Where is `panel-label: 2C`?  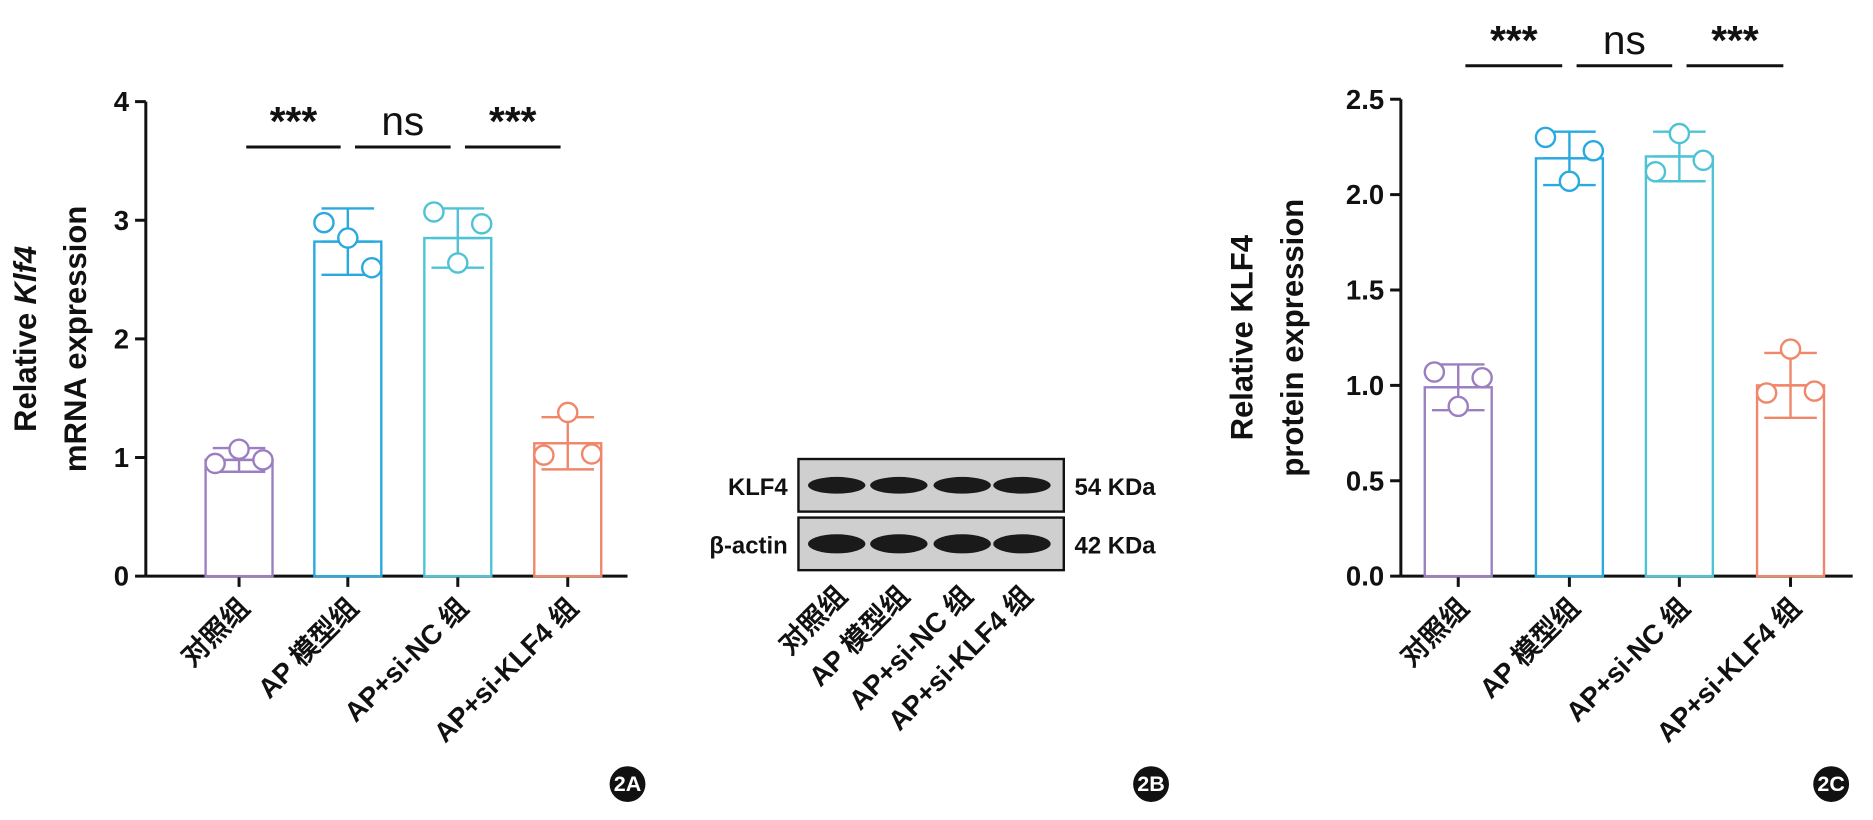
panel-label: 2C is located at coordinates (1830, 784).